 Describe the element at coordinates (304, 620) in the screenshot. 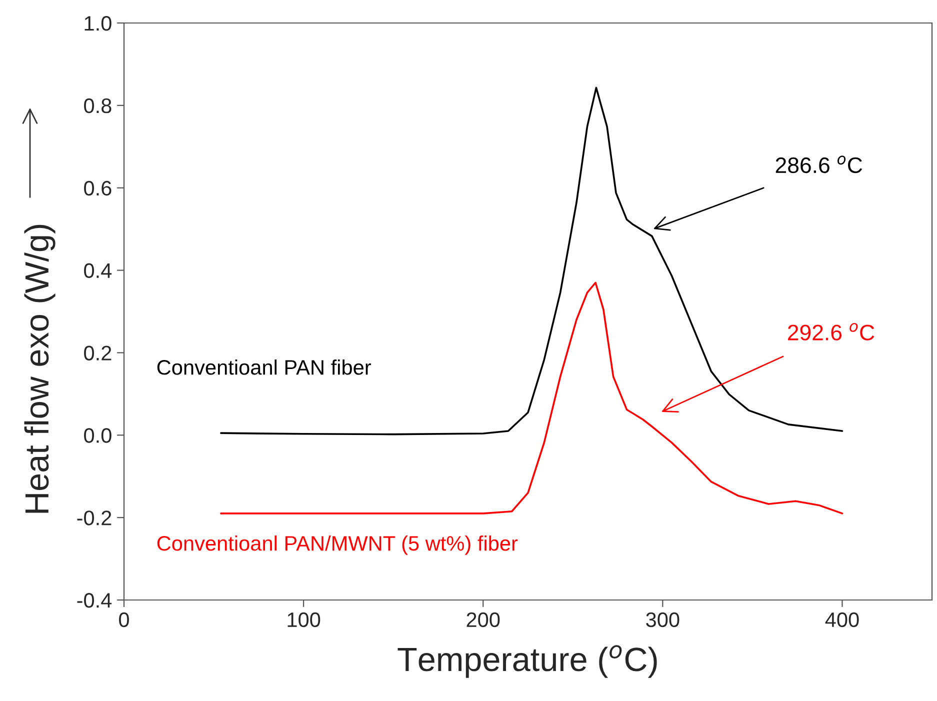

I see `x-tick-label: 100` at that location.